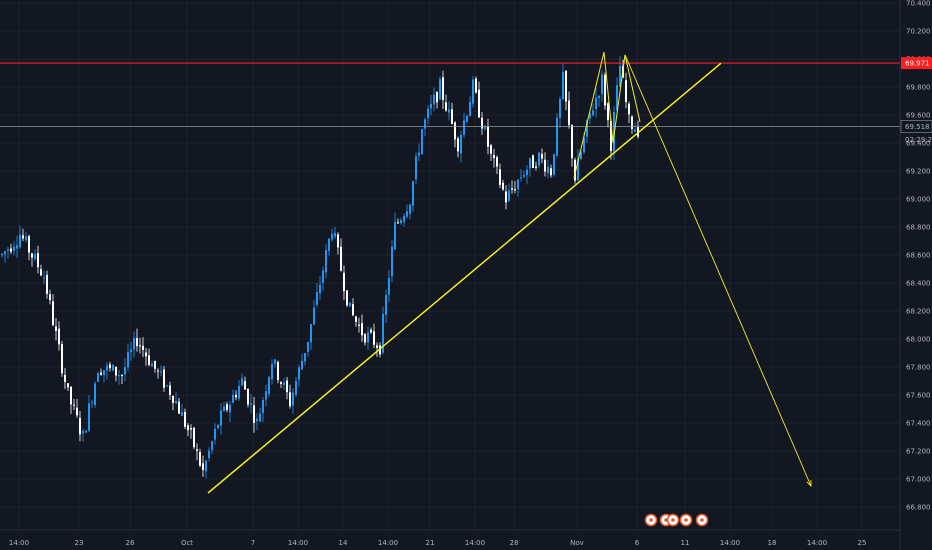 Image resolution: width=932 pixels, height=550 pixels. Describe the element at coordinates (809, 483) in the screenshot. I see `projection-arrow-head` at that location.